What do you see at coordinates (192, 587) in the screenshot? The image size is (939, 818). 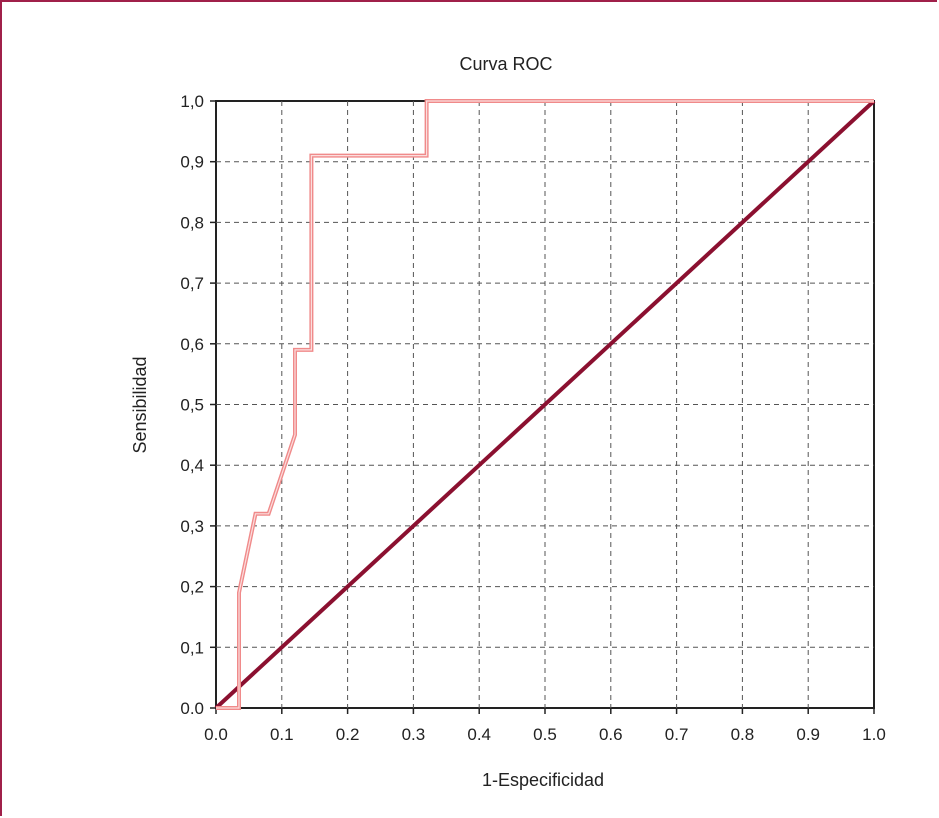 I see `y-tick-label: 0,2` at bounding box center [192, 587].